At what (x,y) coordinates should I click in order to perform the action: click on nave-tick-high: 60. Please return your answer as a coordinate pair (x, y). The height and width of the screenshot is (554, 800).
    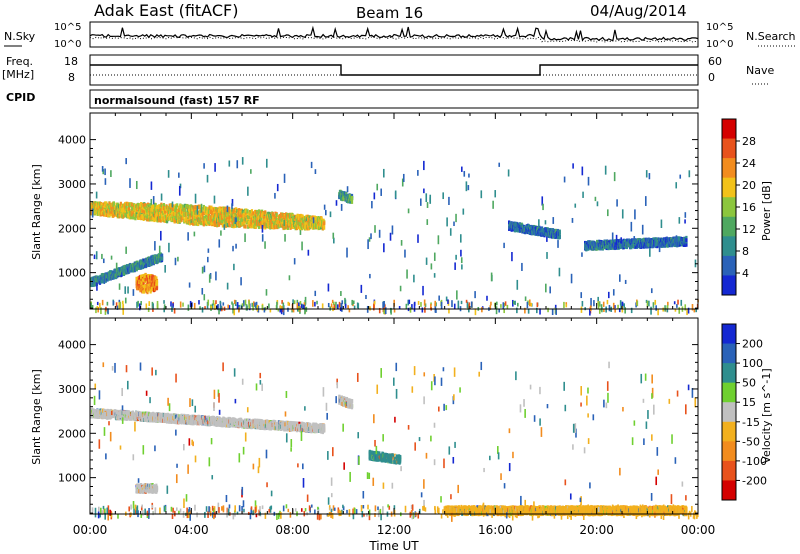
    Looking at the image, I should click on (715, 61).